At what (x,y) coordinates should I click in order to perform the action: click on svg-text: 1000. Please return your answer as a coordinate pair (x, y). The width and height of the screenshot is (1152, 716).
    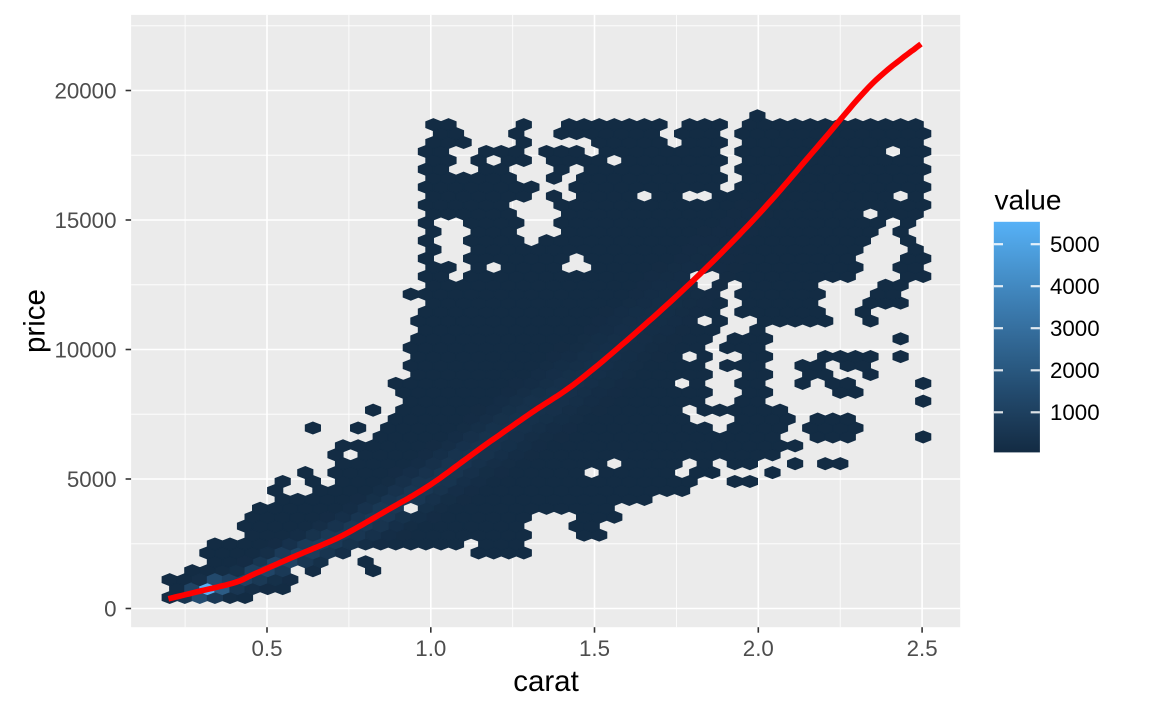
    Looking at the image, I should click on (1075, 412).